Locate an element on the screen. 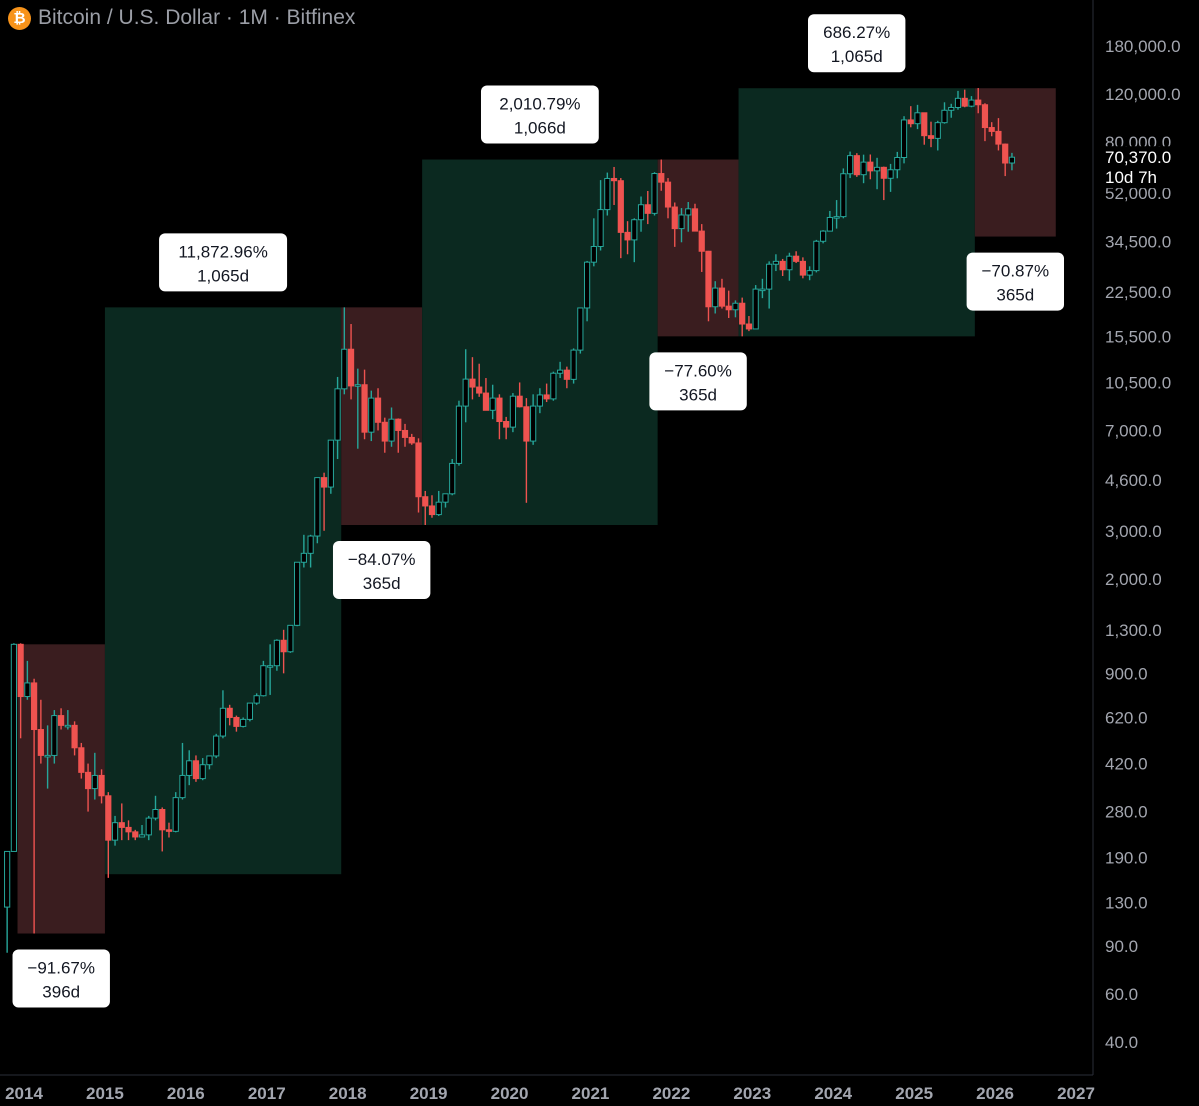 Image resolution: width=1199 pixels, height=1106 pixels. zone-label-2: −84.07% 365d is located at coordinates (381, 570).